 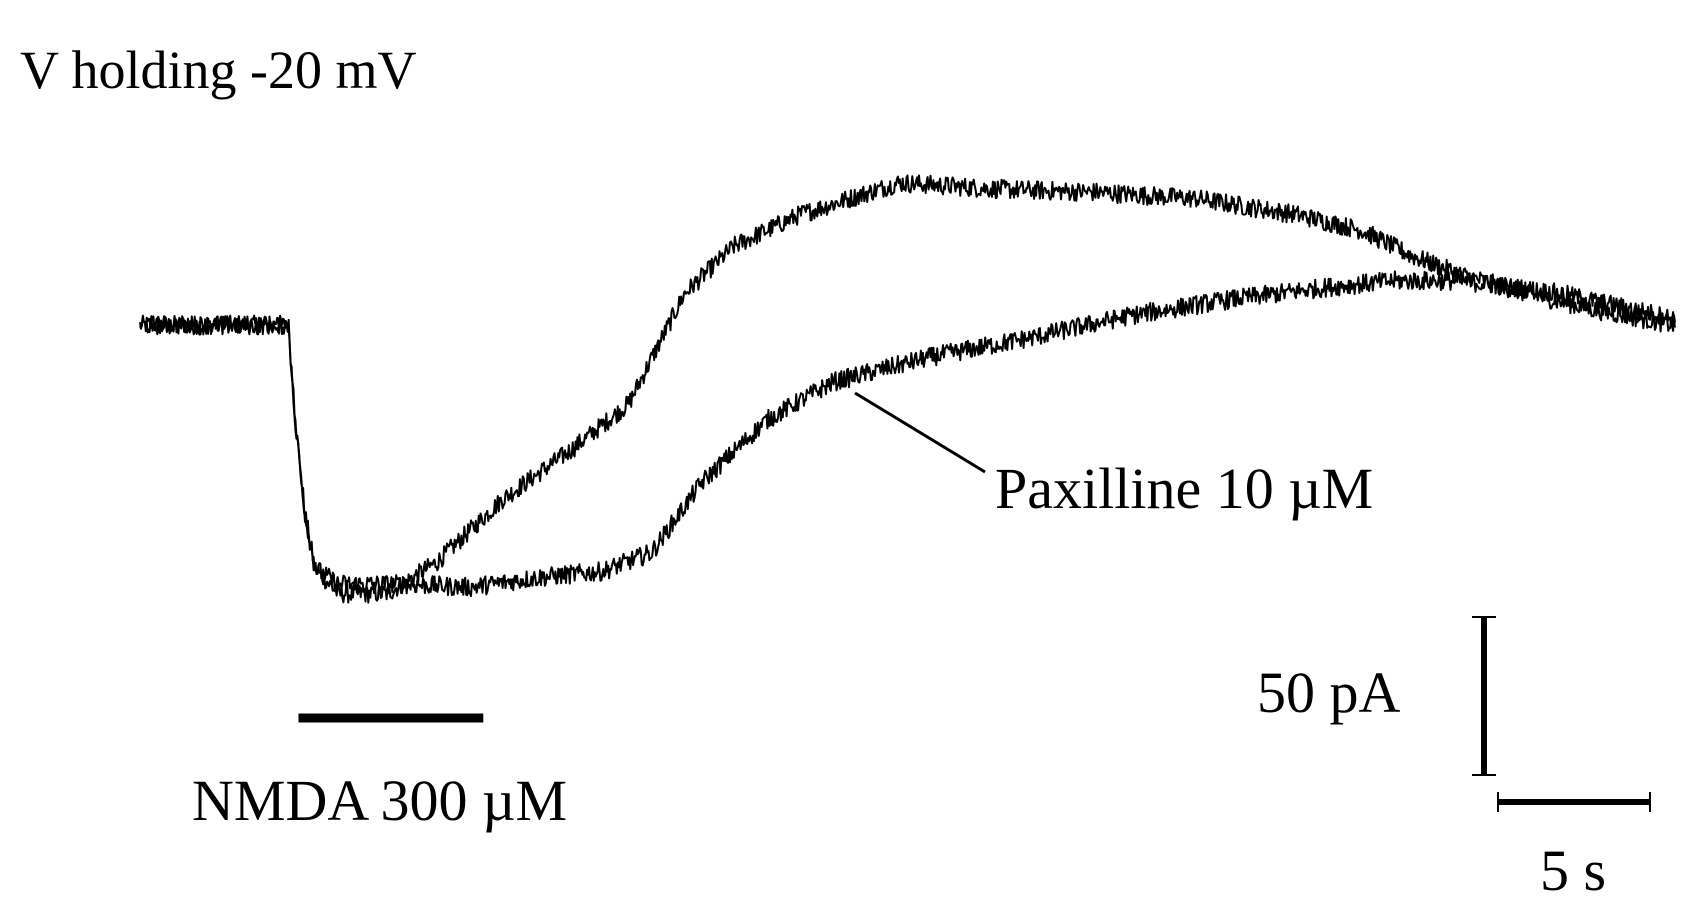 I want to click on scale-bar-time-label: 5 s, so click(x=1573, y=870).